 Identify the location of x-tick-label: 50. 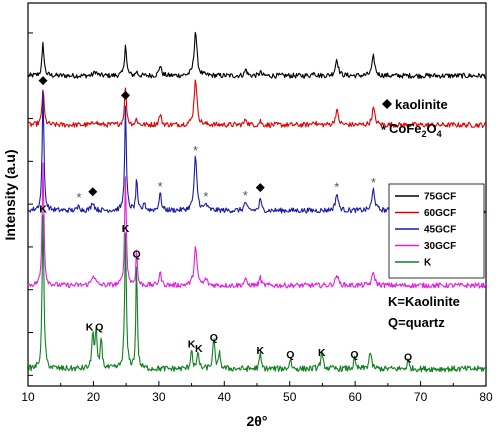
(290, 397).